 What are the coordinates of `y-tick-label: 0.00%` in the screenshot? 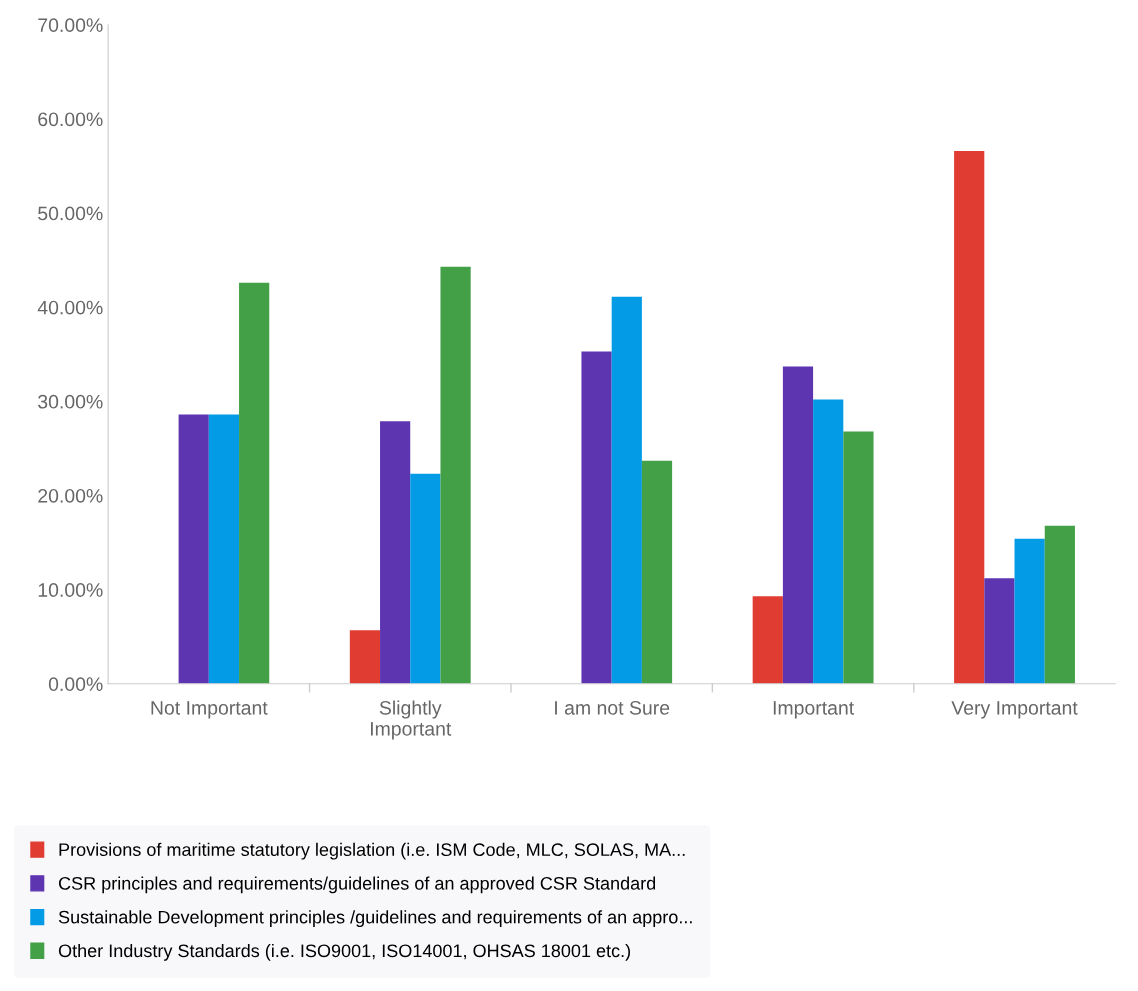 It's located at (75, 684).